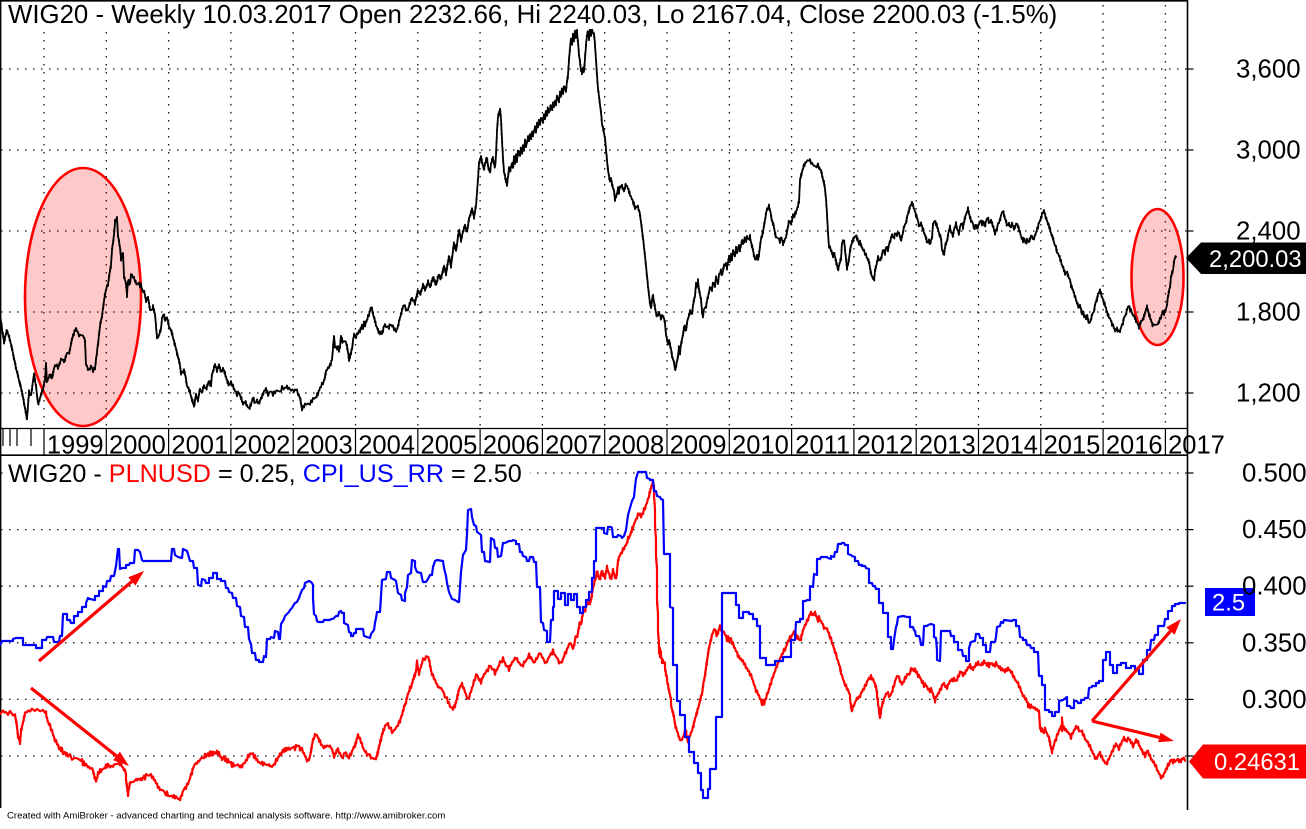 The width and height of the screenshot is (1306, 829). I want to click on svg-text: 2011, so click(822, 446).